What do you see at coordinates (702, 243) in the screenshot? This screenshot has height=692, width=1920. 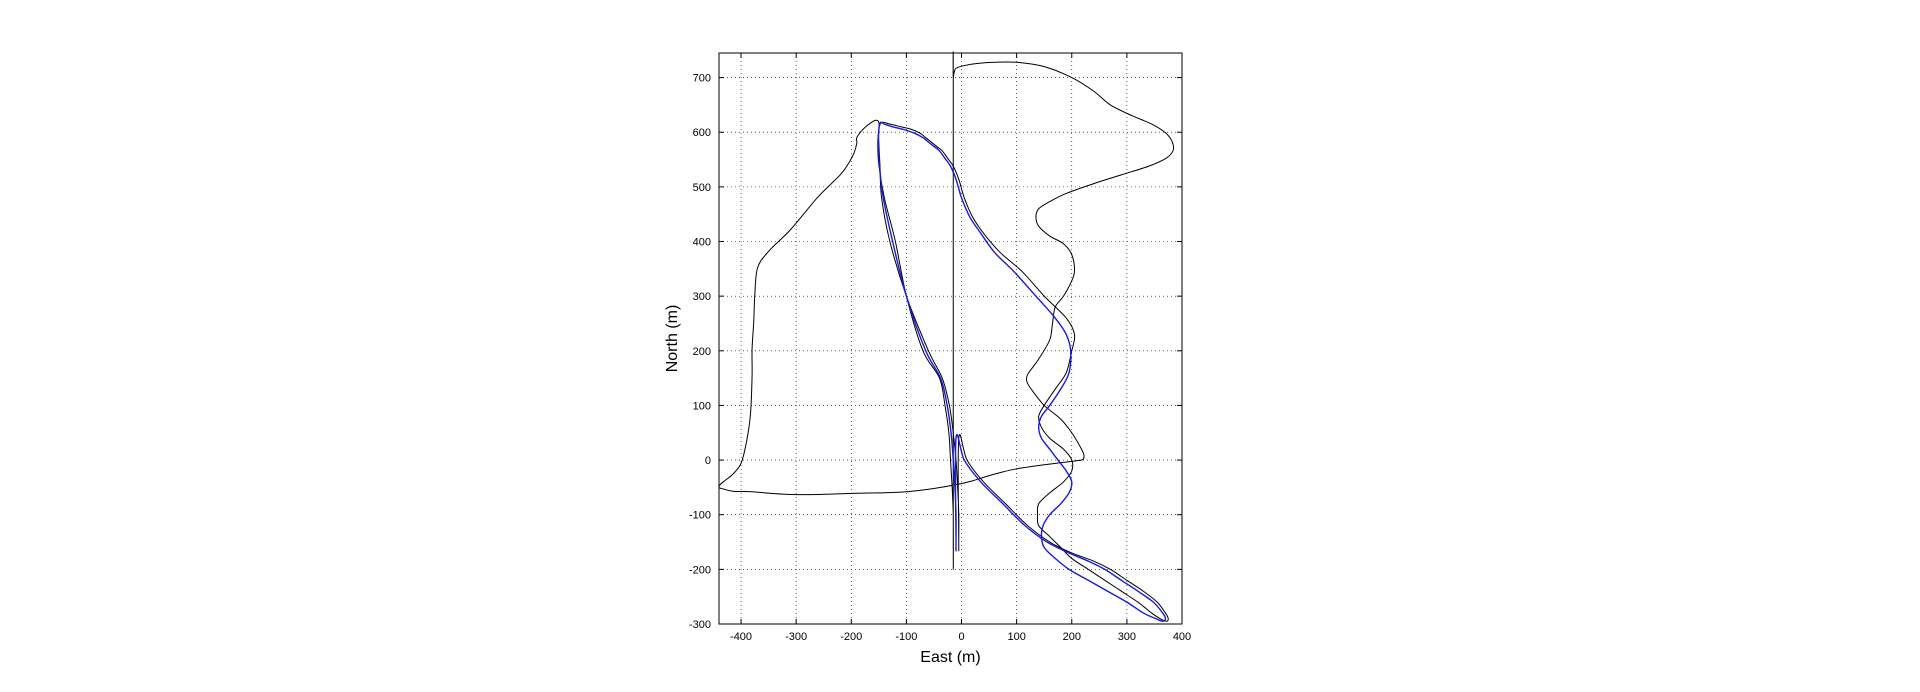 I see `y-tick-label: 400` at bounding box center [702, 243].